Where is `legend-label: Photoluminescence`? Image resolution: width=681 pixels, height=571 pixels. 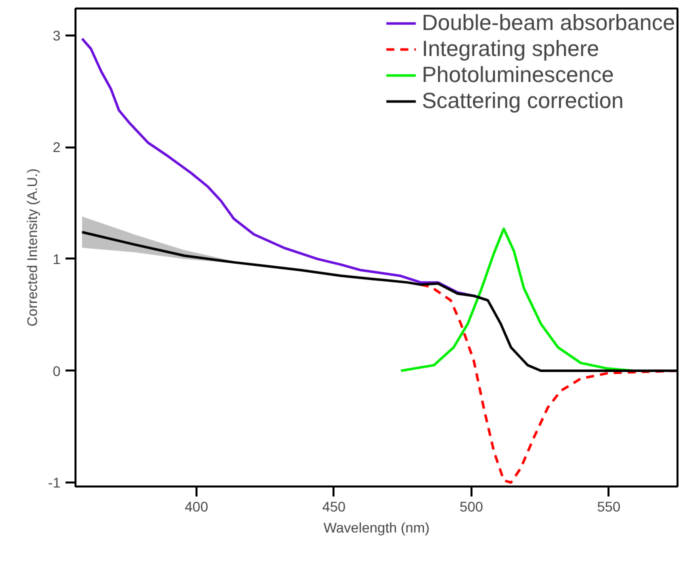 legend-label: Photoluminescence is located at coordinates (518, 75).